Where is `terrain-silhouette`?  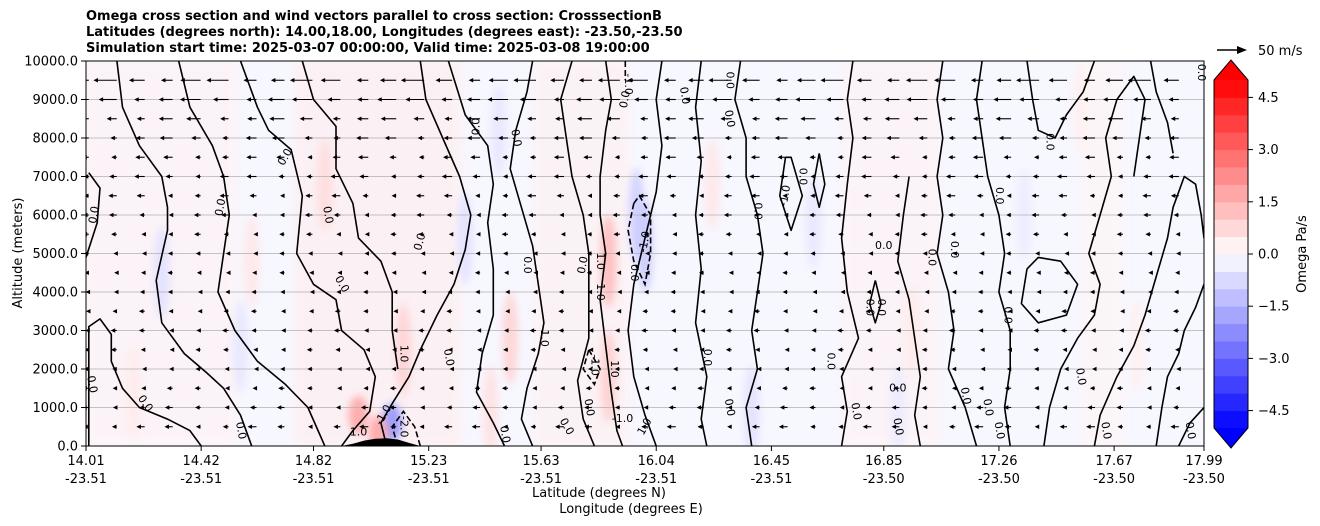
terrain-silhouette is located at coordinates (381, 442).